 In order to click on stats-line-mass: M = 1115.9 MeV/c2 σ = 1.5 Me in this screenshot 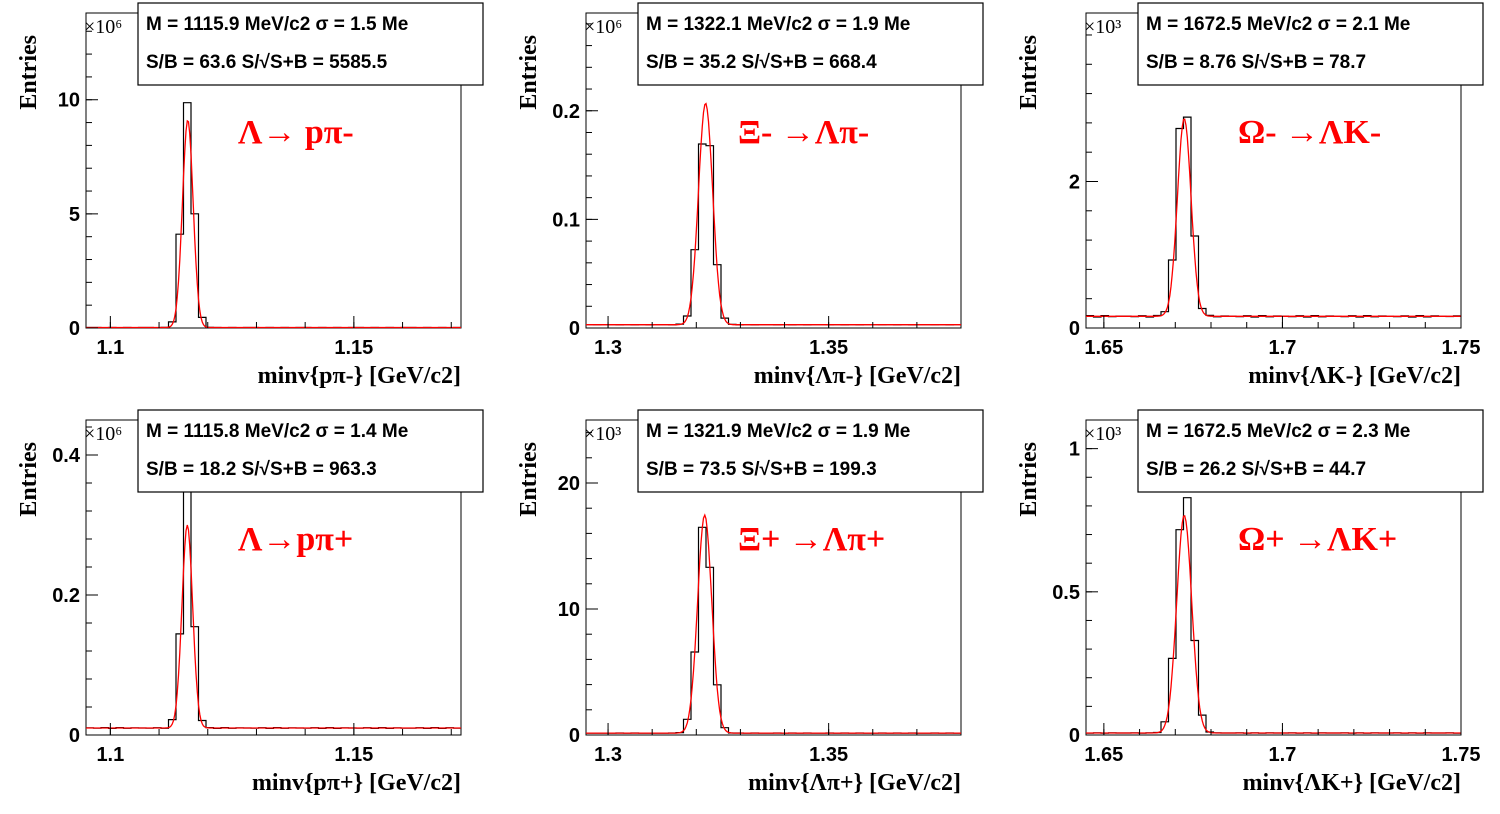, I will do `click(277, 24)`.